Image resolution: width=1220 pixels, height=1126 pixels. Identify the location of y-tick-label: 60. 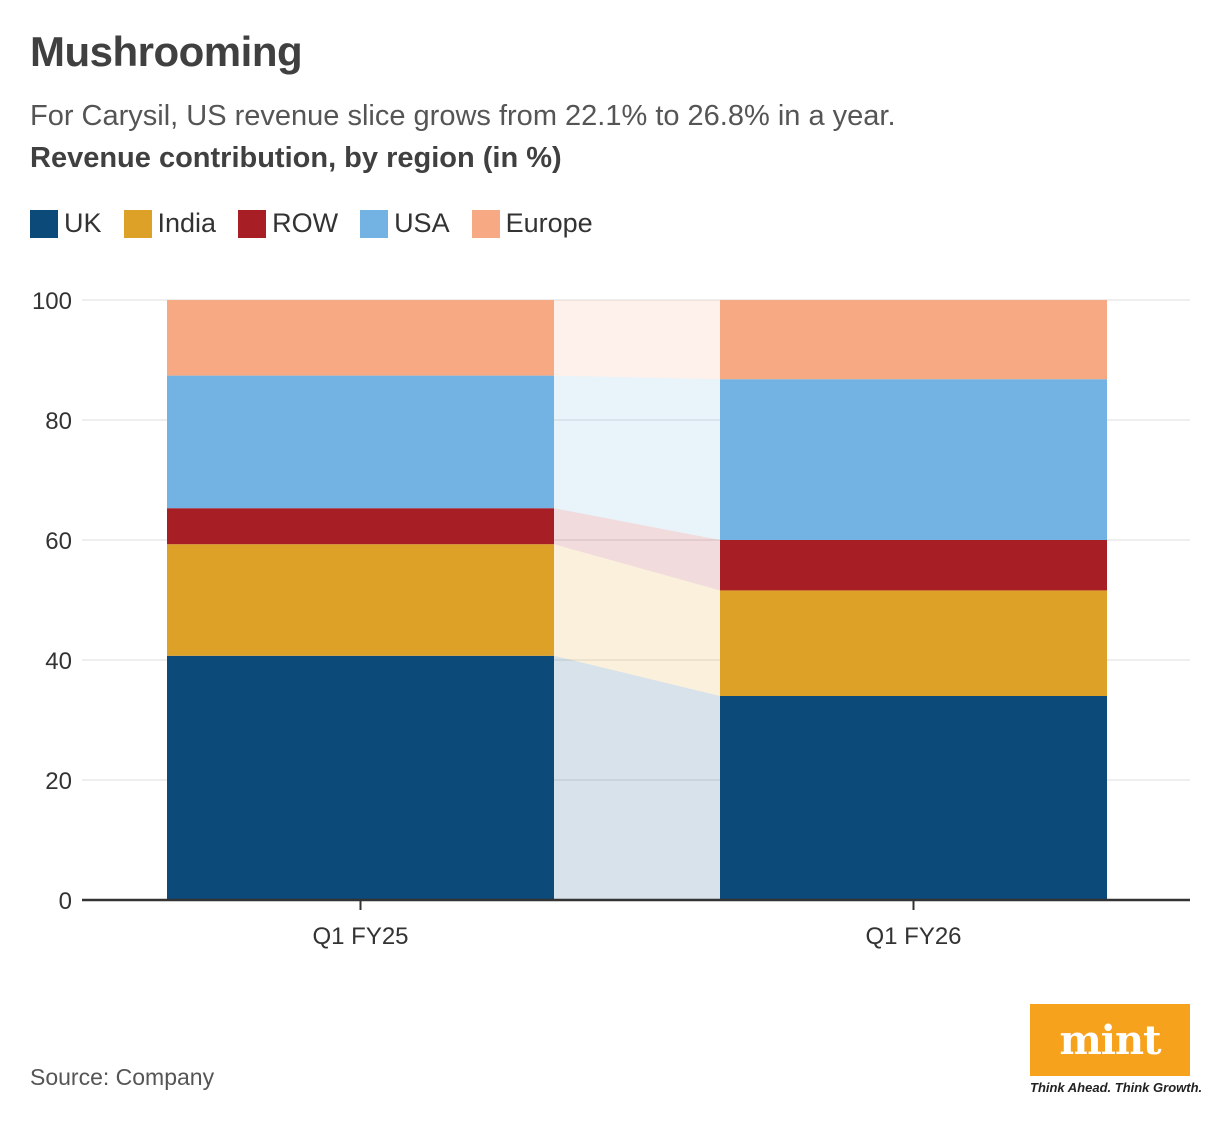
(58, 541).